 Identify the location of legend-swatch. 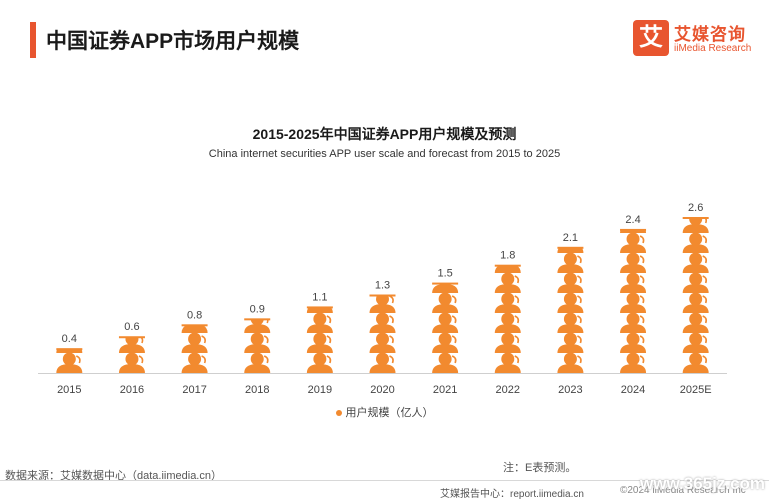
(338, 413).